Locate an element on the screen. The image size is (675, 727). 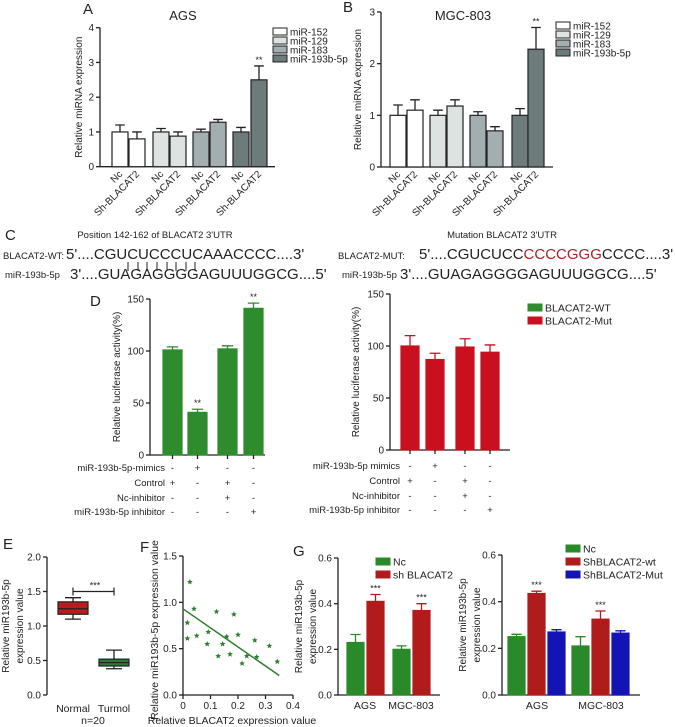
panel-label: D is located at coordinates (95, 301).